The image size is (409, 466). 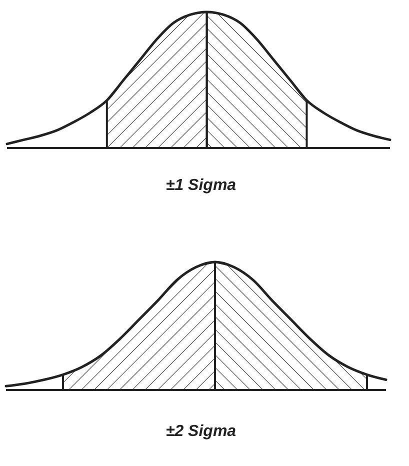 What do you see at coordinates (201, 431) in the screenshot?
I see `x-axis-title: ±2 Sigma` at bounding box center [201, 431].